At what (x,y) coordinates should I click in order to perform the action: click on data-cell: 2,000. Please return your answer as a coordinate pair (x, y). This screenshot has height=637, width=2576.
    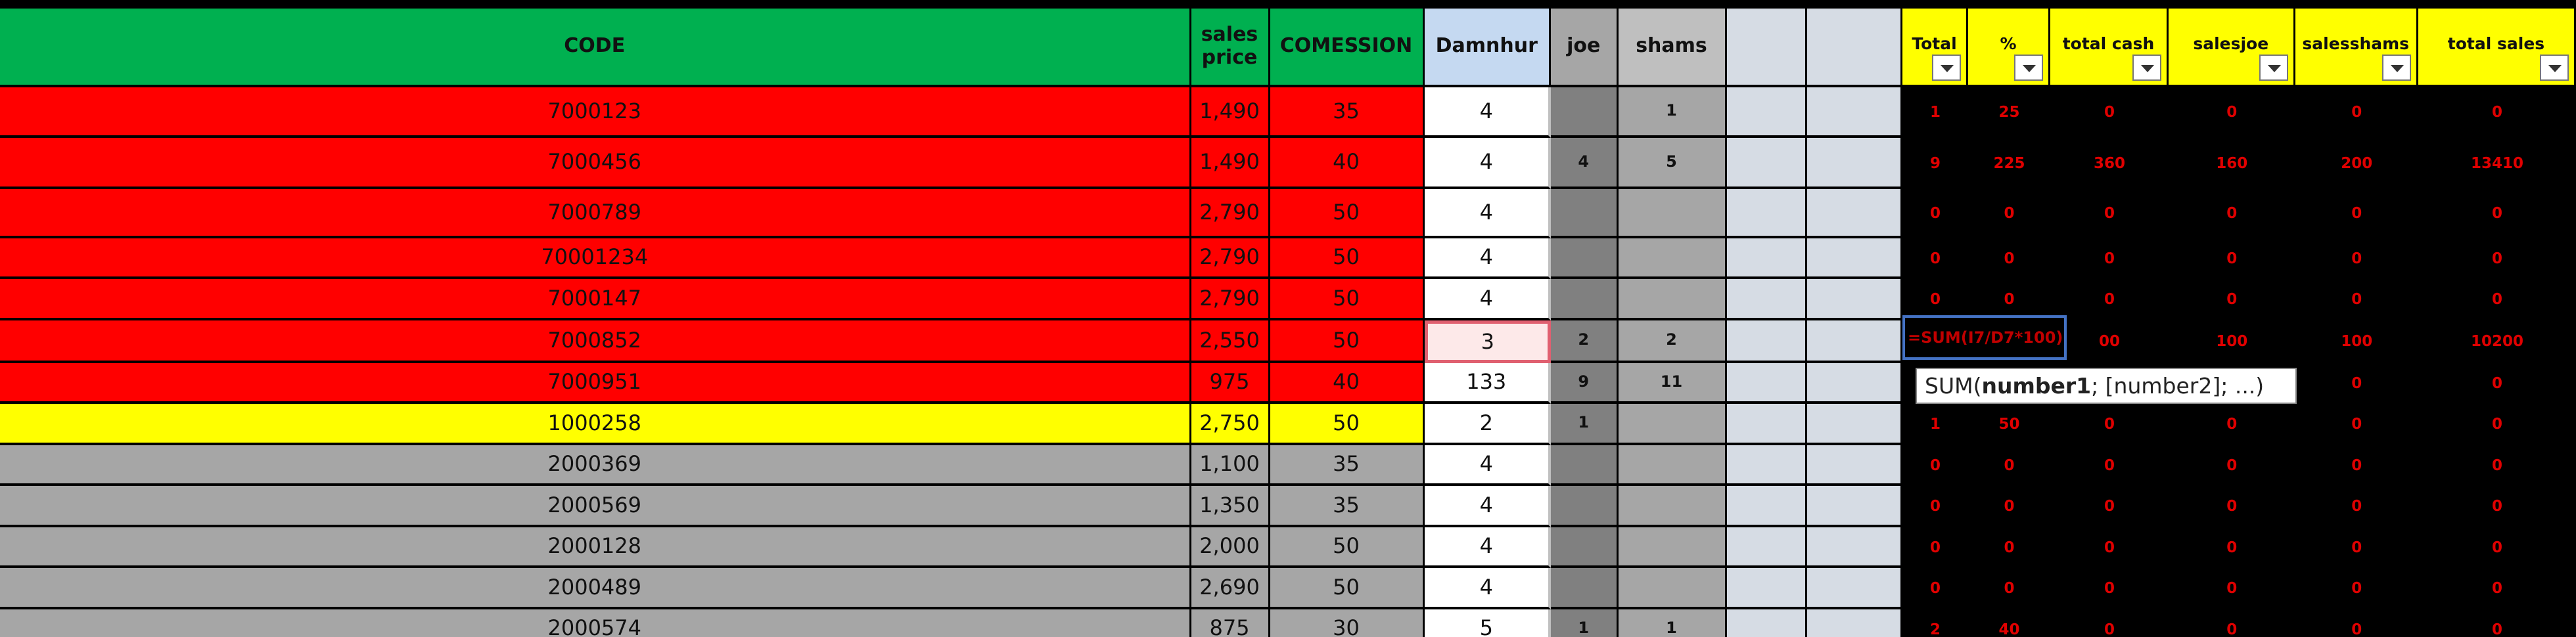
    Looking at the image, I should click on (1231, 547).